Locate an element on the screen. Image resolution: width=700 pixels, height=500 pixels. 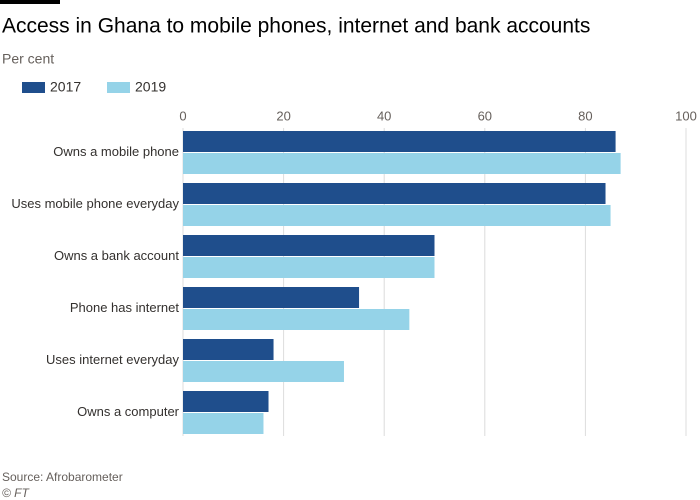
y-tick-label: Phone has internet is located at coordinates (125, 307).